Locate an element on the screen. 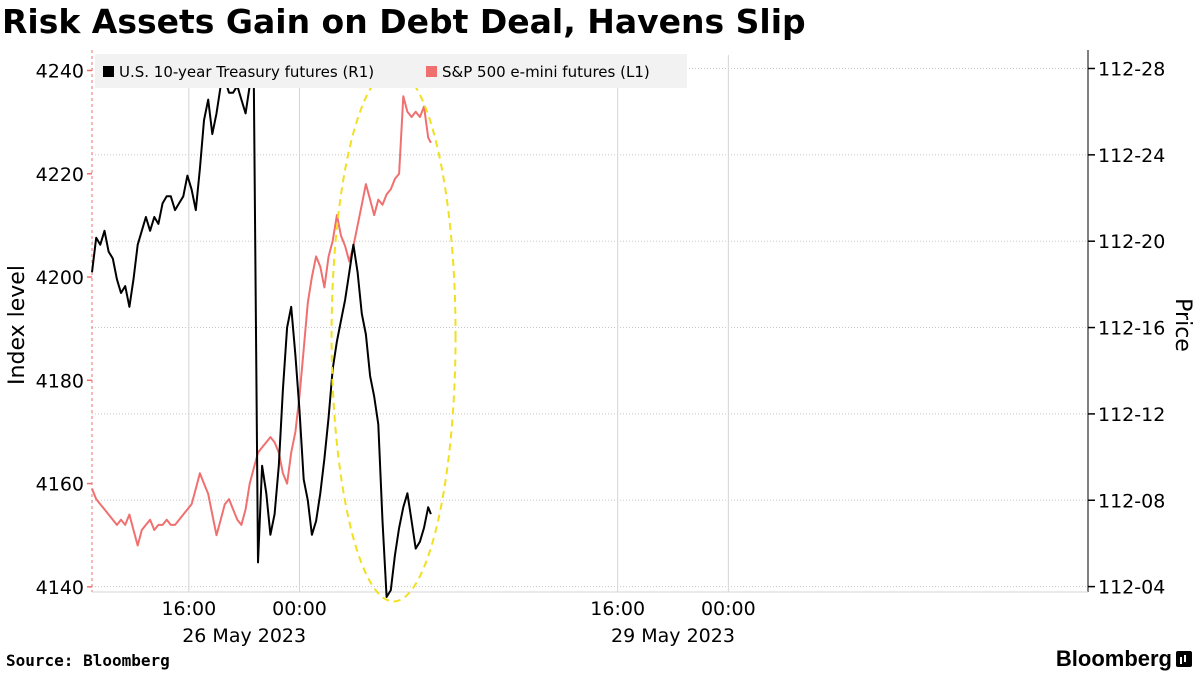 This screenshot has width=1200, height=675. source-note: Source: Bloomberg is located at coordinates (88, 660).